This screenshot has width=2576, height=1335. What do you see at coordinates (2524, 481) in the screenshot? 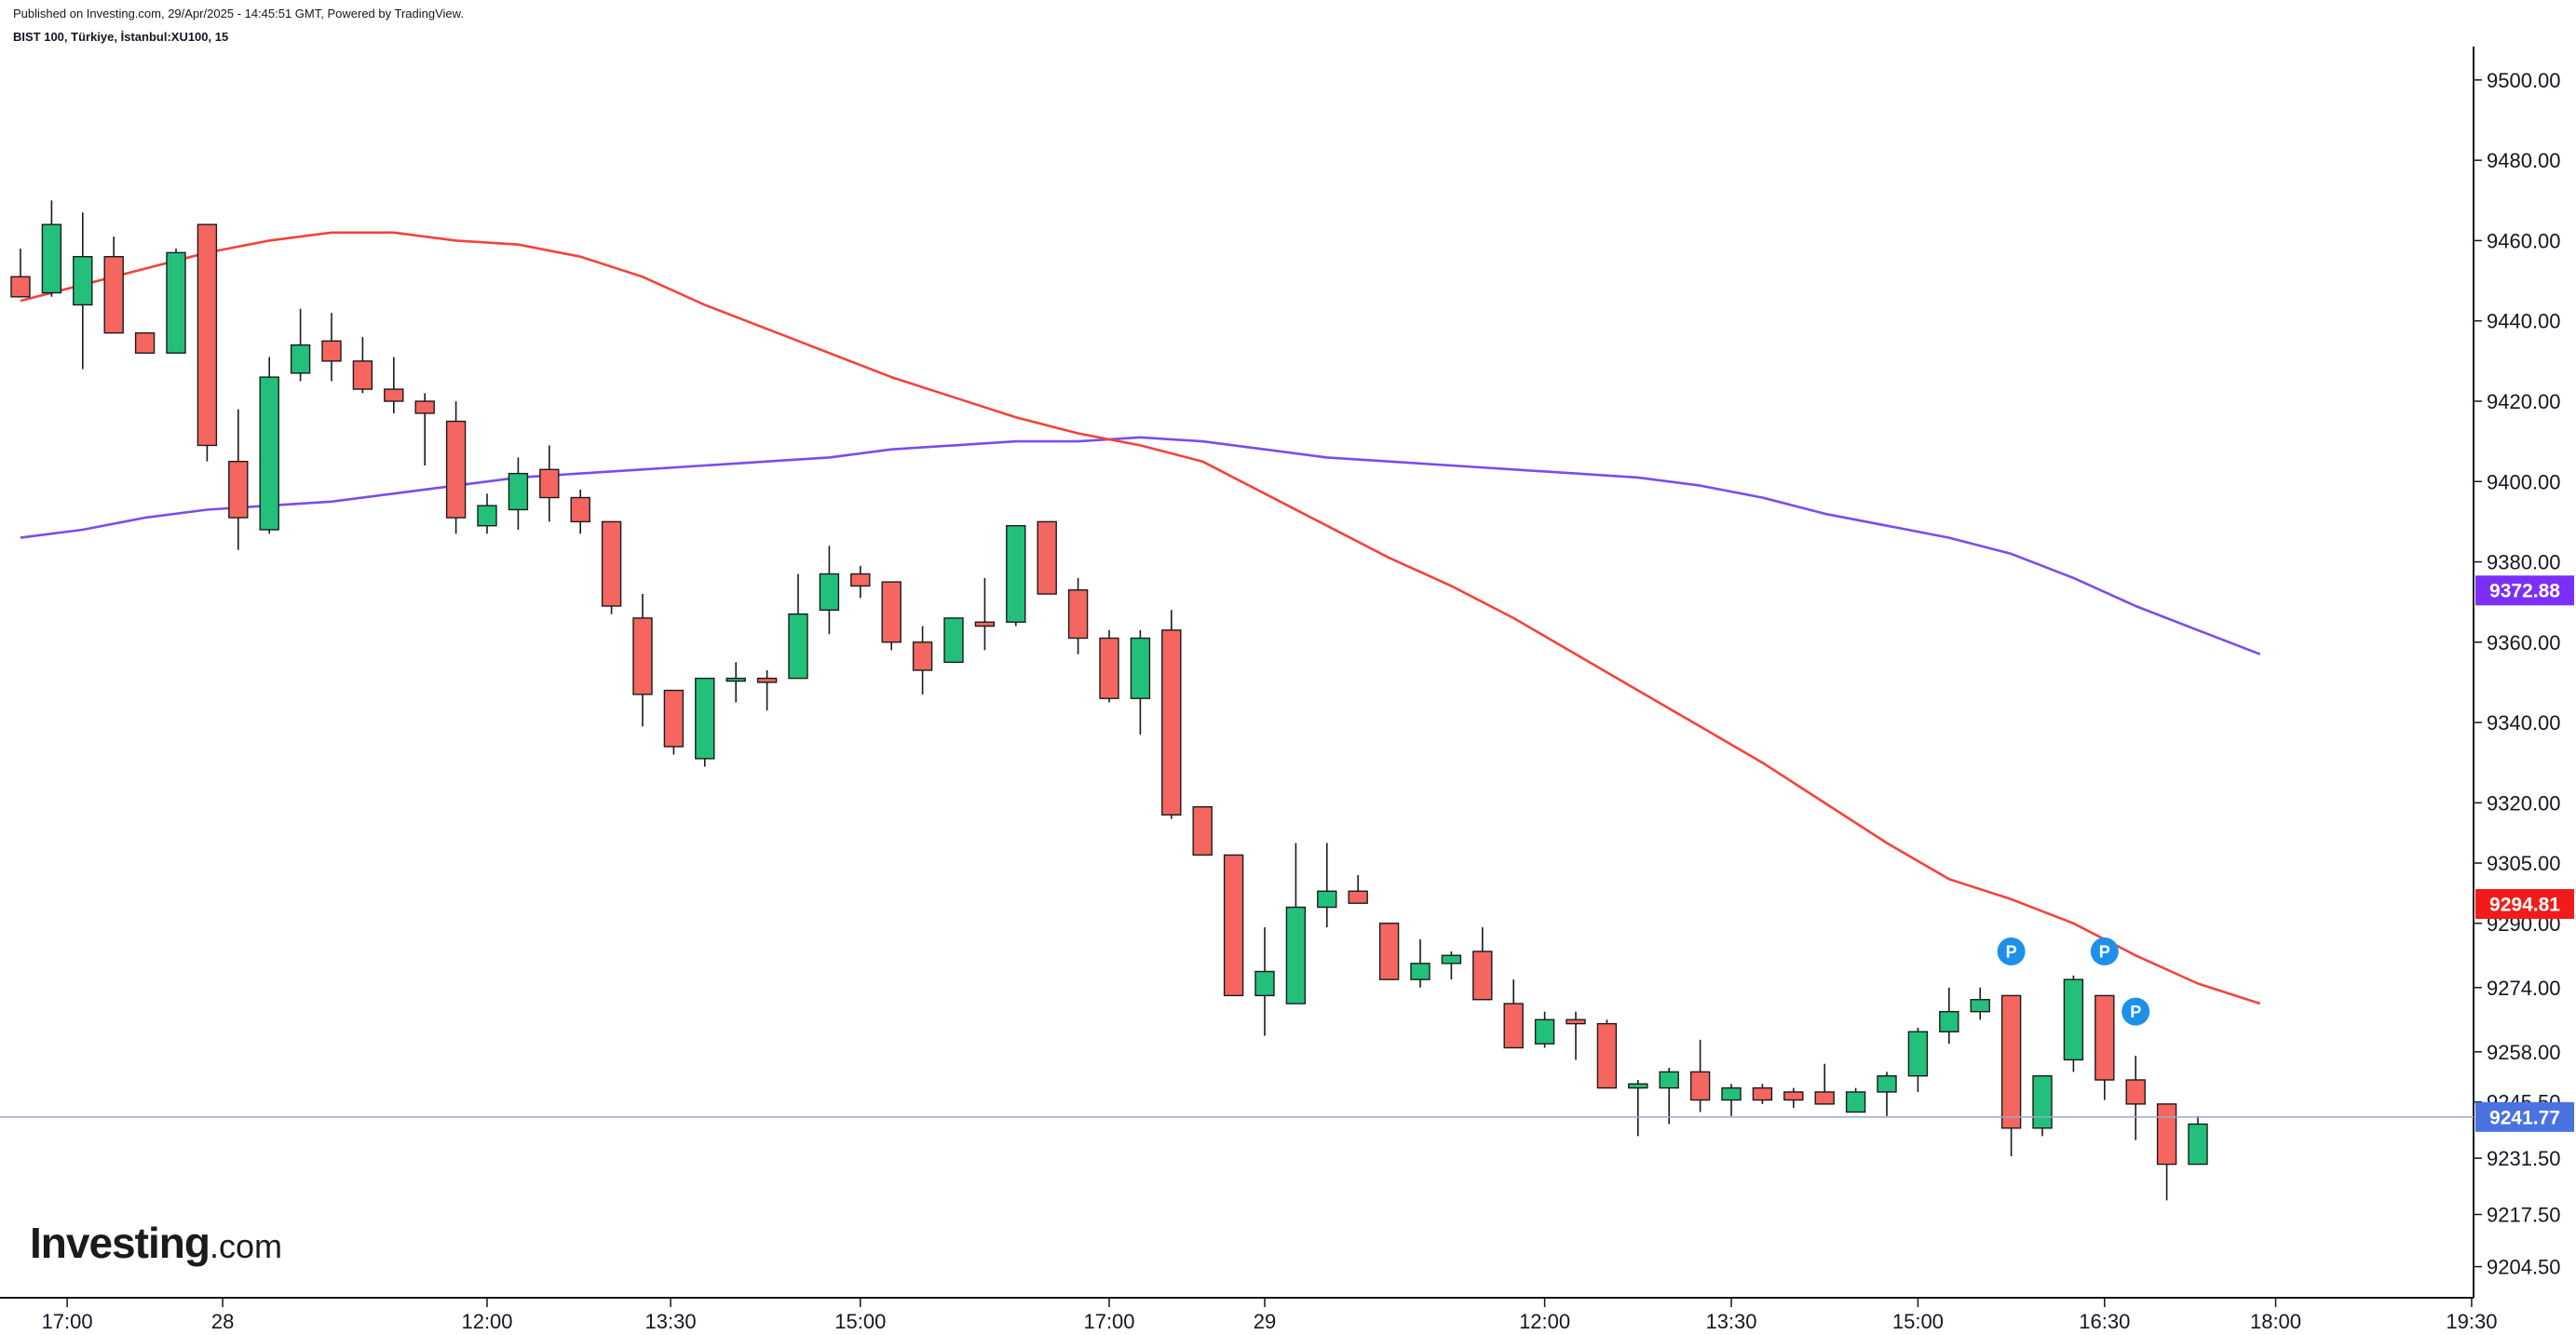
I see `y-tick-label: 9400.00` at bounding box center [2524, 481].